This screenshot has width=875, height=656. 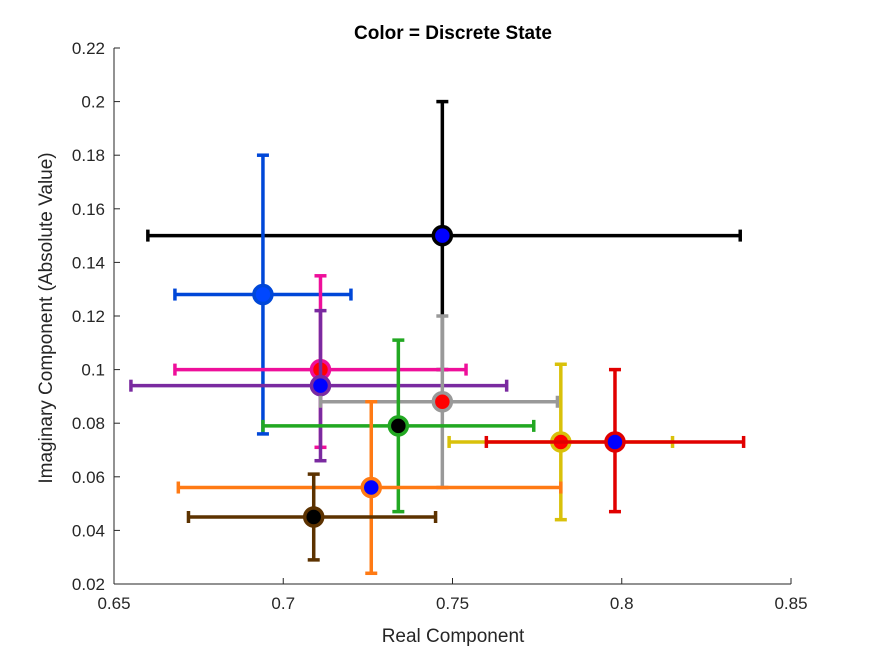 What do you see at coordinates (453, 33) in the screenshot?
I see `chart-title: Color = Discrete State` at bounding box center [453, 33].